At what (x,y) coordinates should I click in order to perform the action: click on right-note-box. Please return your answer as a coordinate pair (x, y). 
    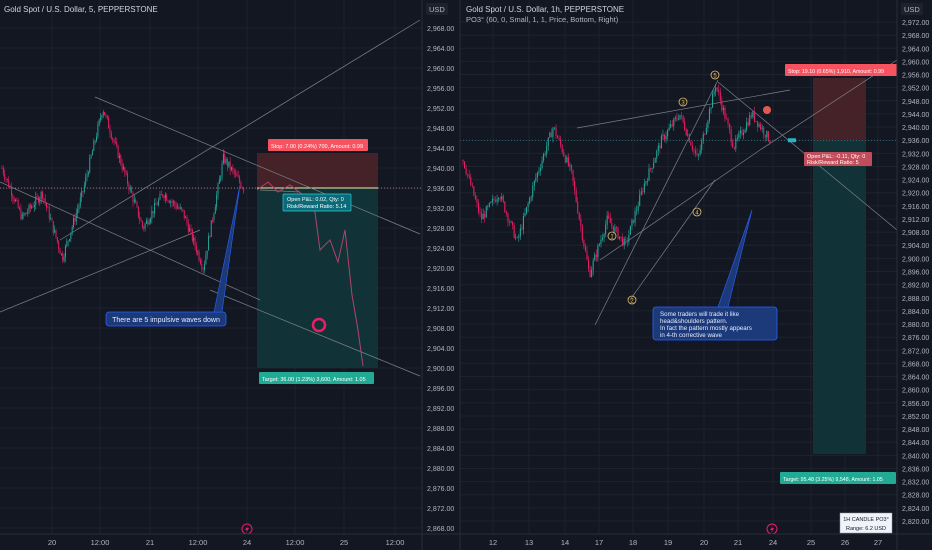
    Looking at the image, I should click on (715, 323).